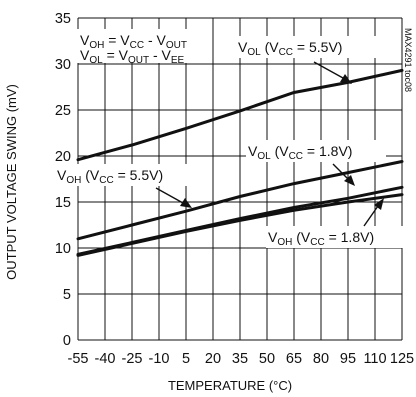 This screenshot has width=416, height=397. Describe the element at coordinates (343, 174) in the screenshot. I see `arrow-vol-vcc-1.8v` at that location.